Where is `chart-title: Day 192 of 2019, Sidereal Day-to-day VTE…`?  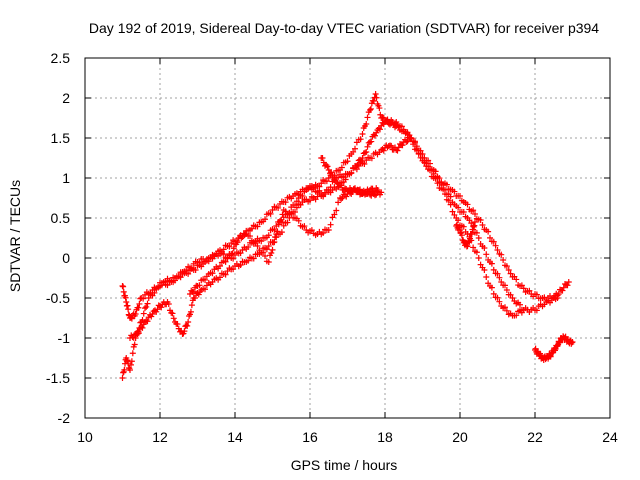 chart-title: Day 192 of 2019, Sidereal Day-to-day VTE… is located at coordinates (344, 28).